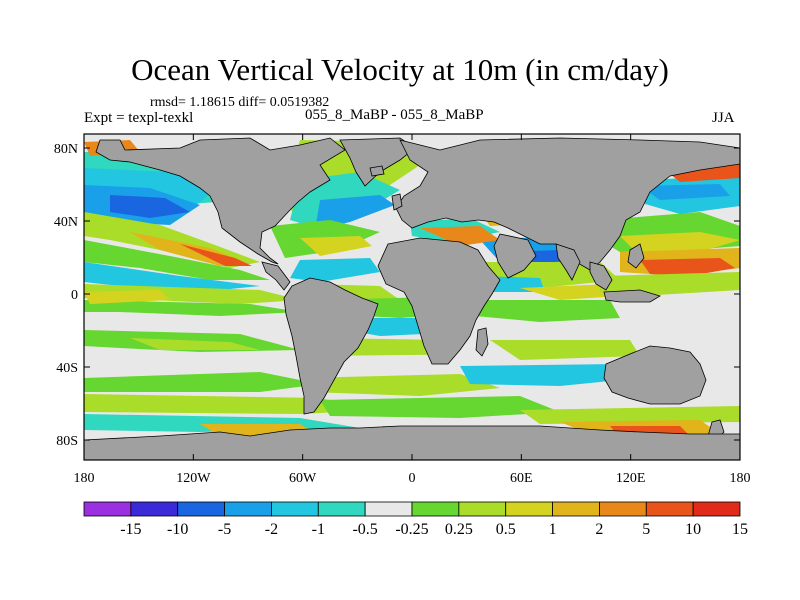 Image resolution: width=800 pixels, height=600 pixels. Describe the element at coordinates (655, 375) in the screenshot. I see `land-australia` at that location.